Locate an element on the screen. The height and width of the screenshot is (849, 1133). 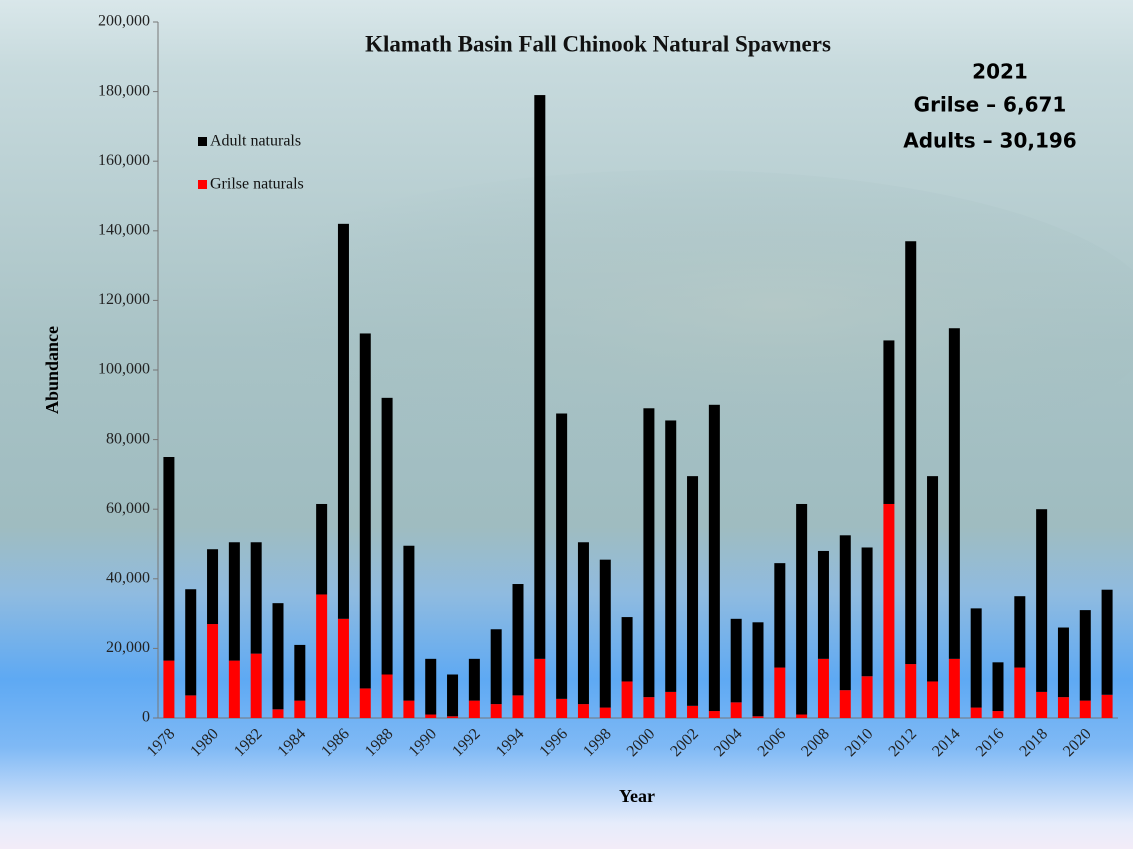
x-tick-label: 1998 is located at coordinates (597, 742).